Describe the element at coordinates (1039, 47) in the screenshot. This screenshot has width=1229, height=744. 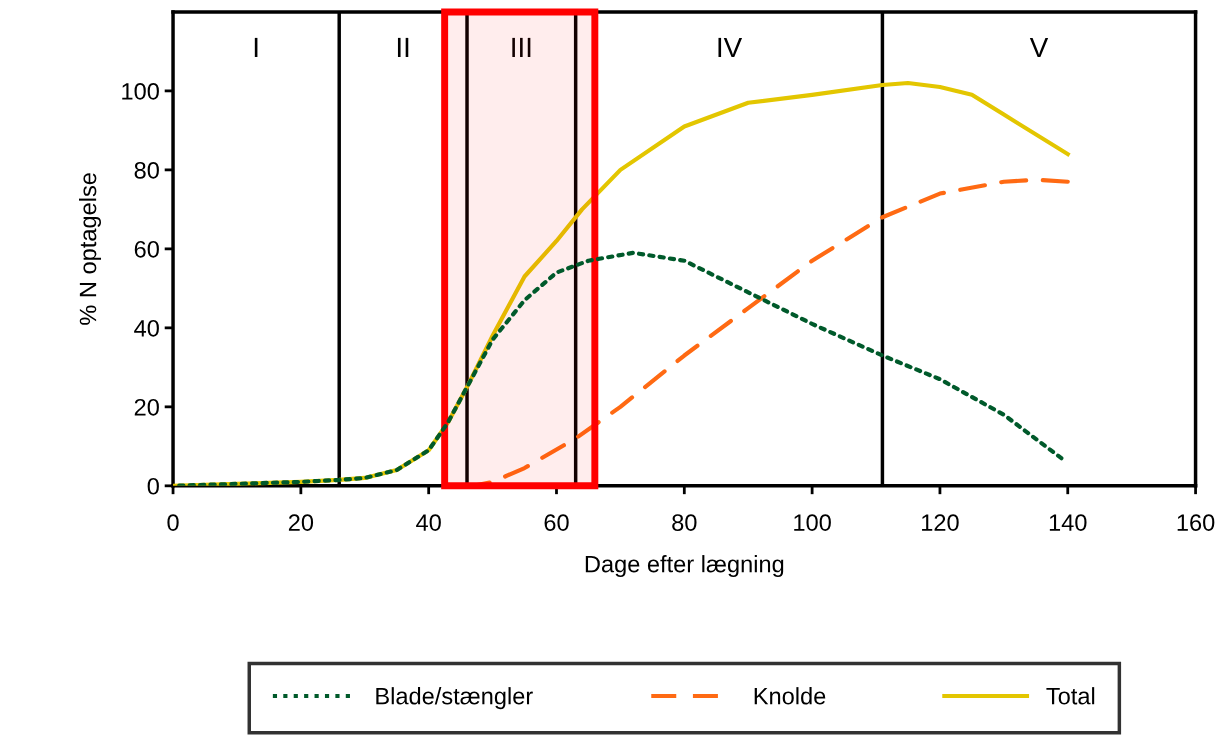
I see `annotation: V` at that location.